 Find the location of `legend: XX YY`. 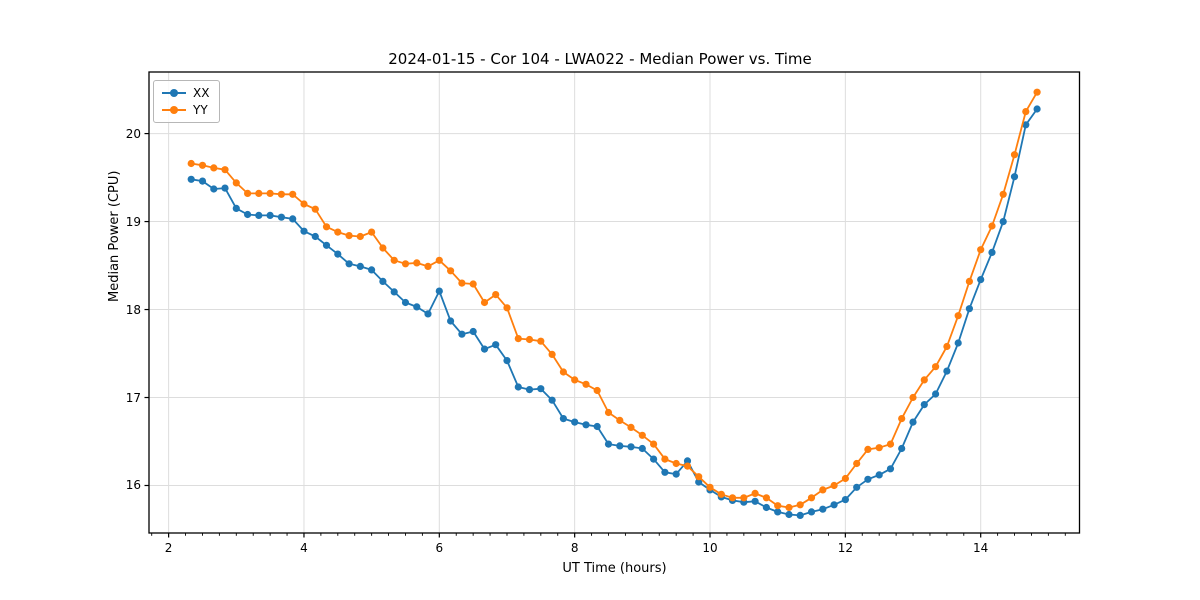

legend: XX YY is located at coordinates (187, 101).